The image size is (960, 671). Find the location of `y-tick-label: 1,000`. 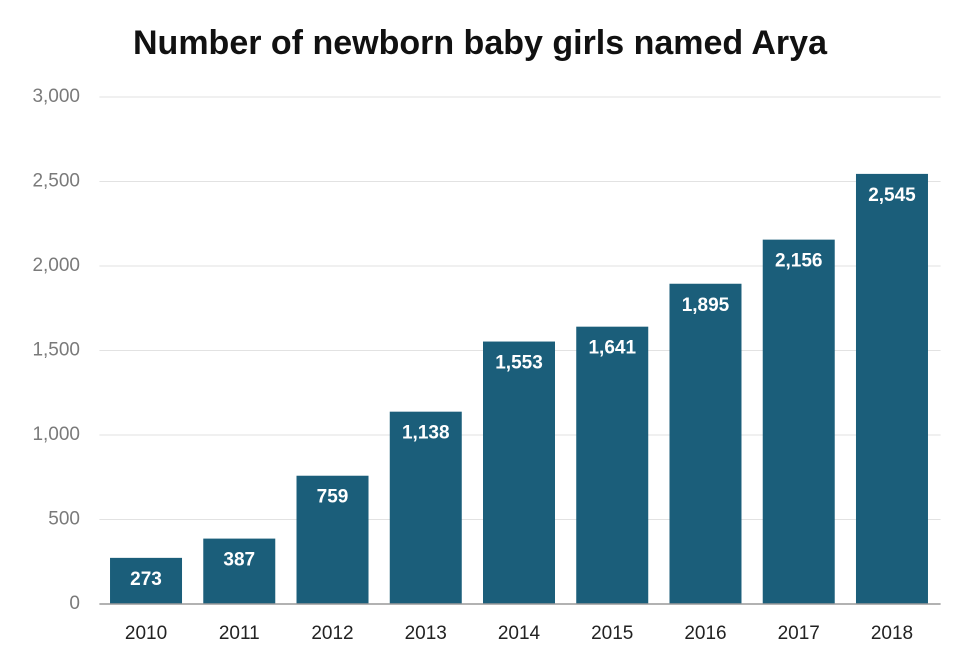

y-tick-label: 1,000 is located at coordinates (56, 434).